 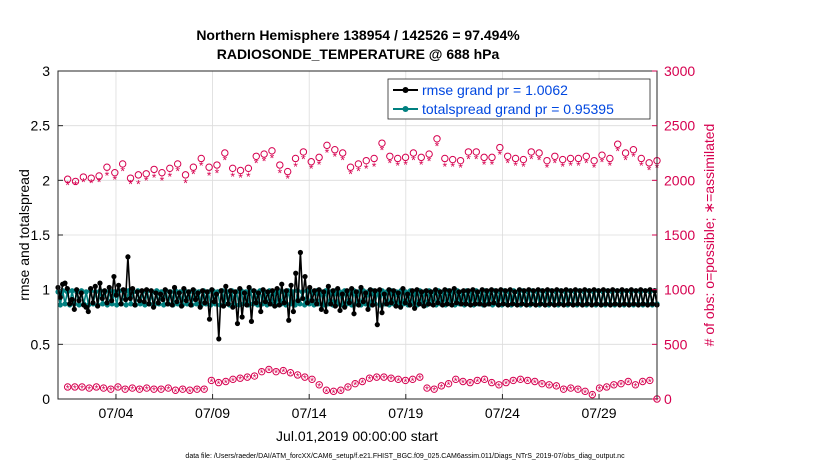 What do you see at coordinates (41, 235) in the screenshot?
I see `y-left-tick-label: 1.5` at bounding box center [41, 235].